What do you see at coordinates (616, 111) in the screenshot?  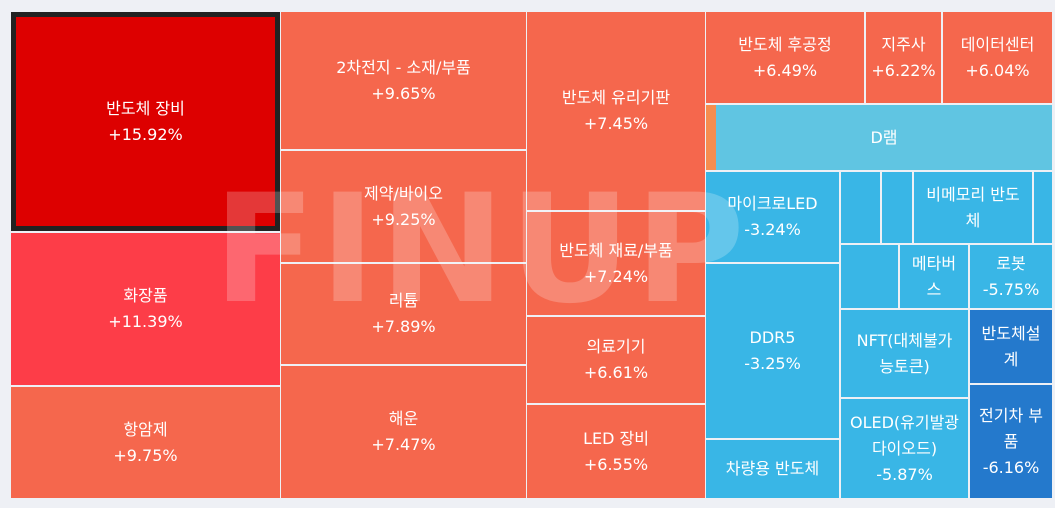 I see `treemap-tile: 반도체 유리기판 +7.45%` at bounding box center [616, 111].